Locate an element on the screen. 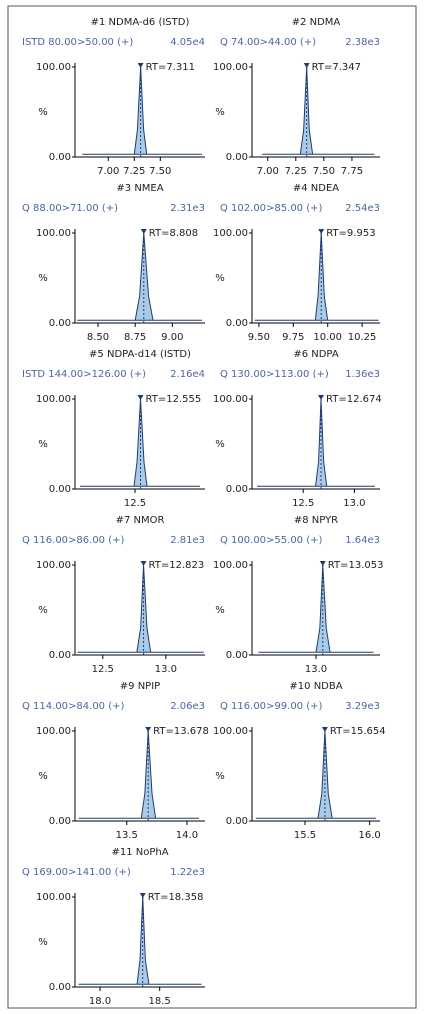 Image resolution: width=424 pixels, height=1014 pixels. intensity-label: 2.81e3 is located at coordinates (187, 540).